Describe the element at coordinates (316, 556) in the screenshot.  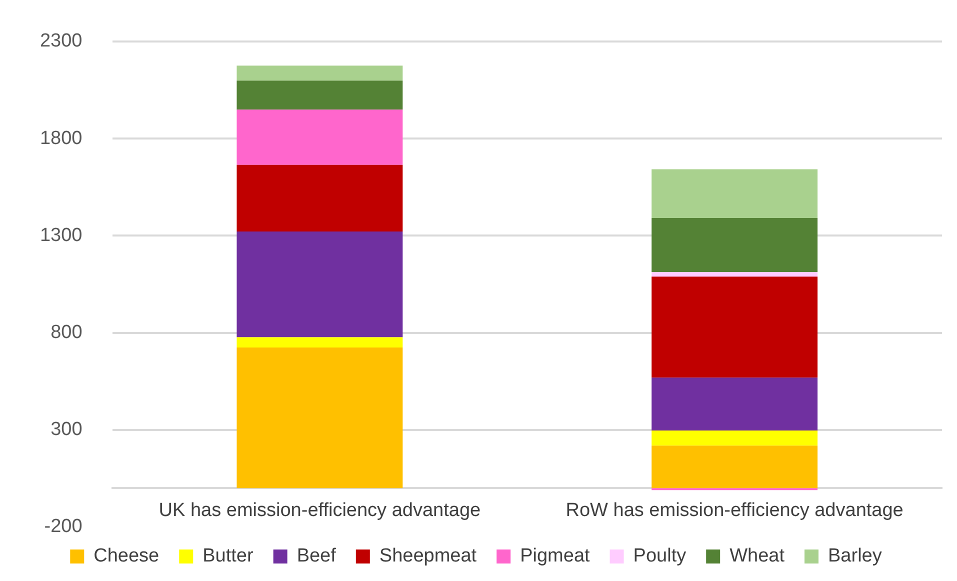
I see `legend-label: Beef` at that location.